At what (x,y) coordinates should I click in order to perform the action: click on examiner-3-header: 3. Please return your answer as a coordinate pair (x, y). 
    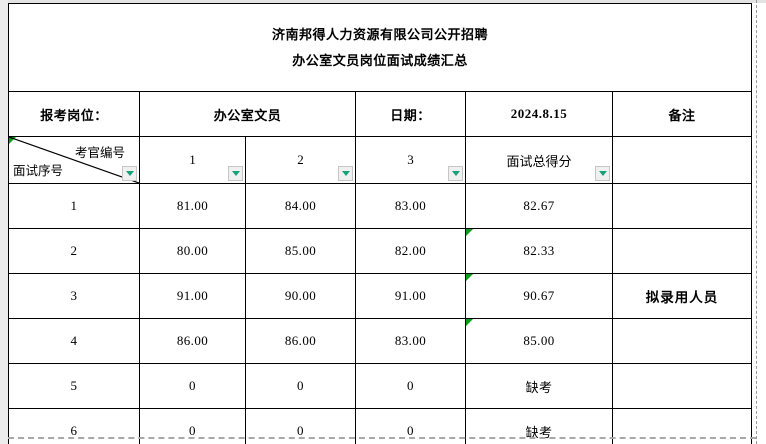
    Looking at the image, I should click on (410, 160).